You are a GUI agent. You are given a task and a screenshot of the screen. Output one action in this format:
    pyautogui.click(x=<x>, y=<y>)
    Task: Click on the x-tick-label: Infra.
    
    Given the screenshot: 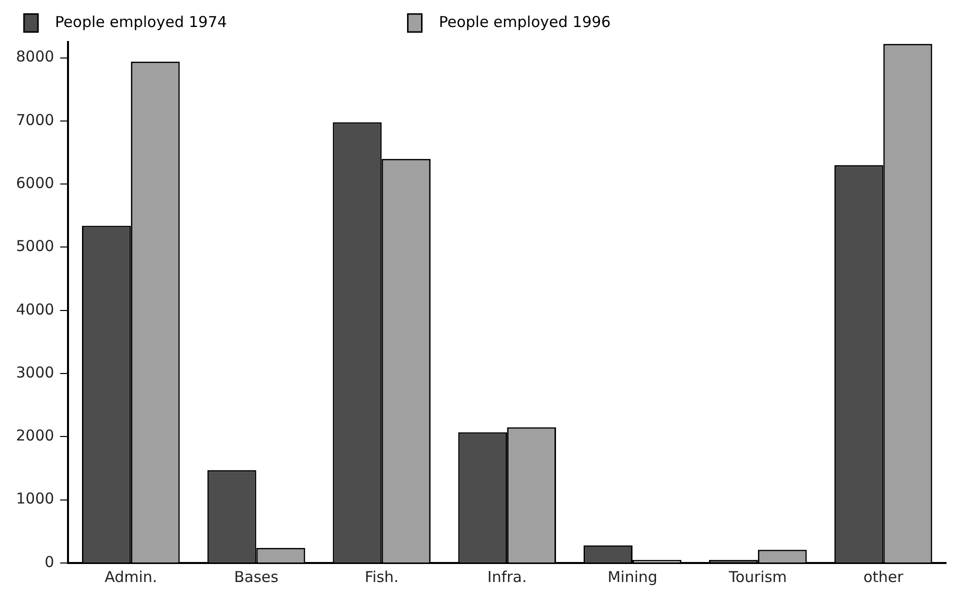 What is the action you would take?
    pyautogui.click(x=507, y=577)
    